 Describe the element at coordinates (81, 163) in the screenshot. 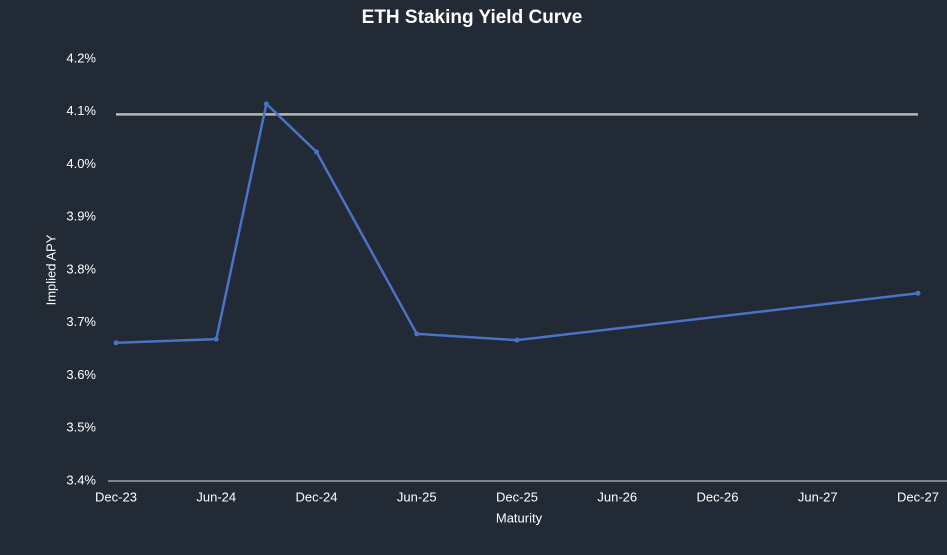

I see `y-tick-label: 4.0%` at that location.